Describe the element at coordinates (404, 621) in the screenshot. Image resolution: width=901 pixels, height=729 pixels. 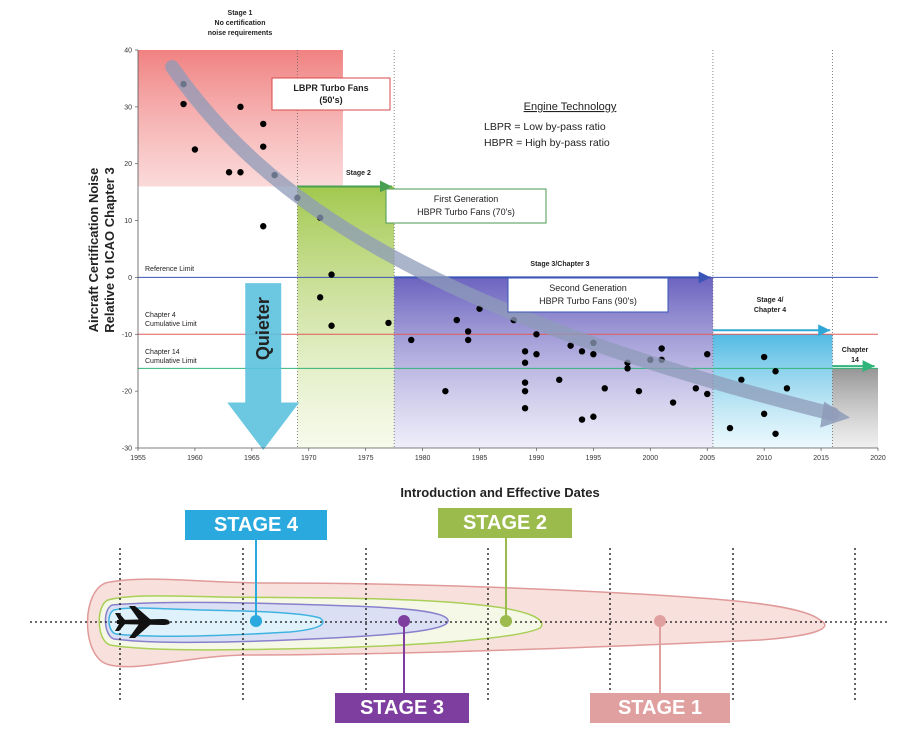
I see `stage3-marker` at that location.